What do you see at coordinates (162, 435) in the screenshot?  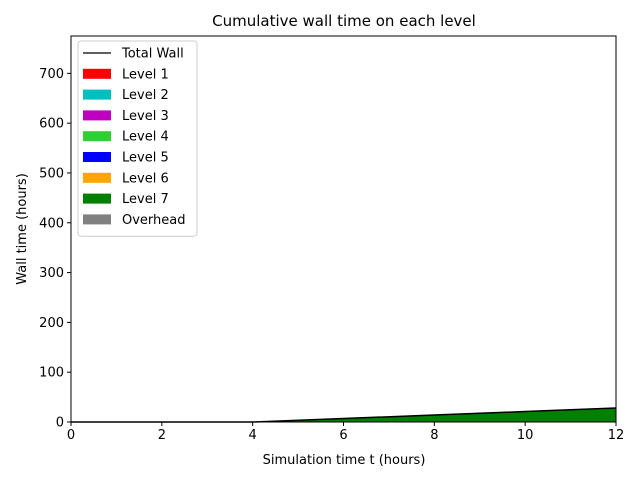 I see `x-tick-label: 2` at bounding box center [162, 435].